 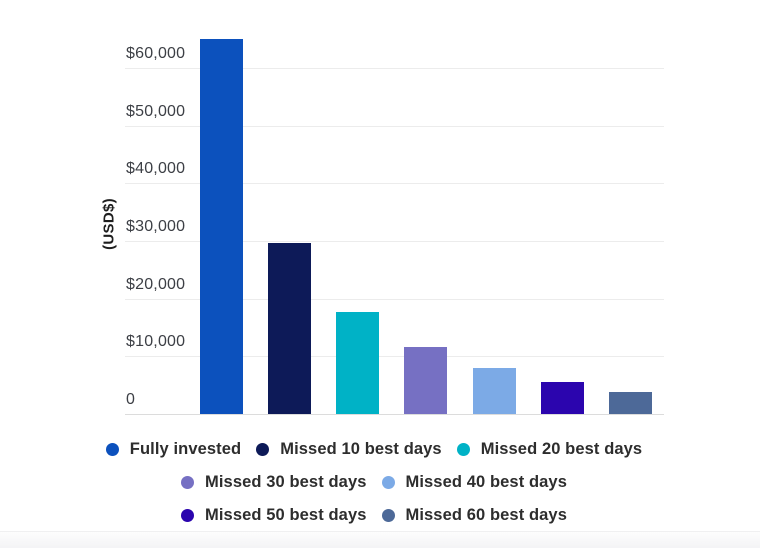 What do you see at coordinates (156, 284) in the screenshot?
I see `y-tick-label: $20,000` at bounding box center [156, 284].